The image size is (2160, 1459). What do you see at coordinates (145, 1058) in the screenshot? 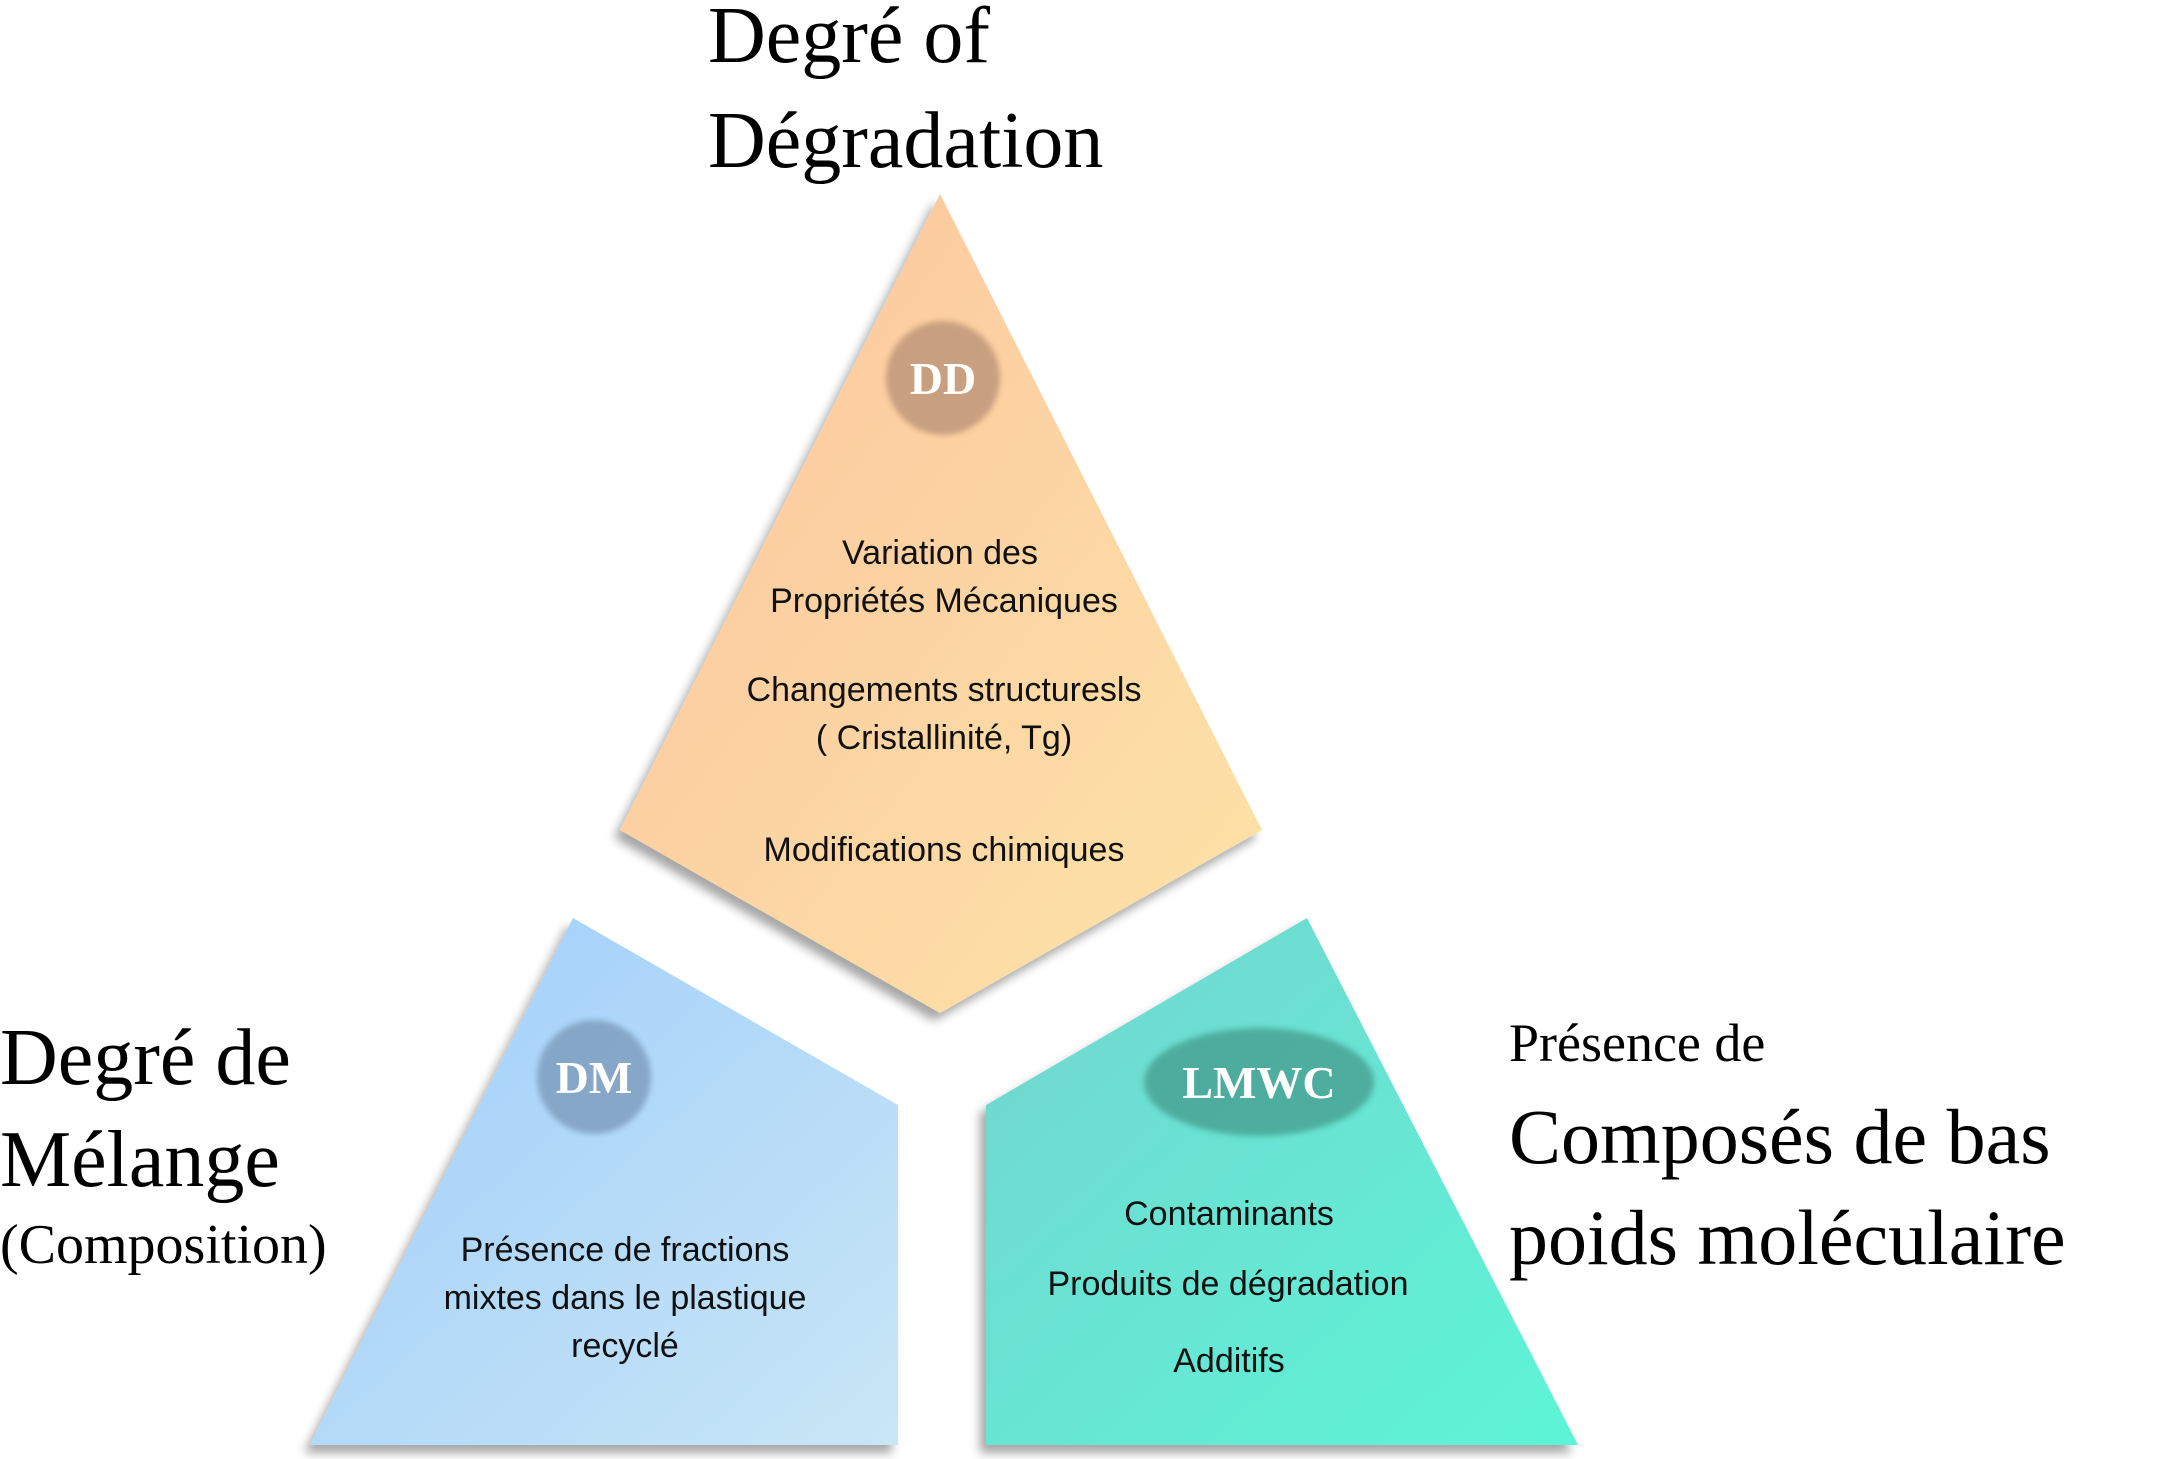
I see `left-title-line: Degré de` at bounding box center [145, 1058].